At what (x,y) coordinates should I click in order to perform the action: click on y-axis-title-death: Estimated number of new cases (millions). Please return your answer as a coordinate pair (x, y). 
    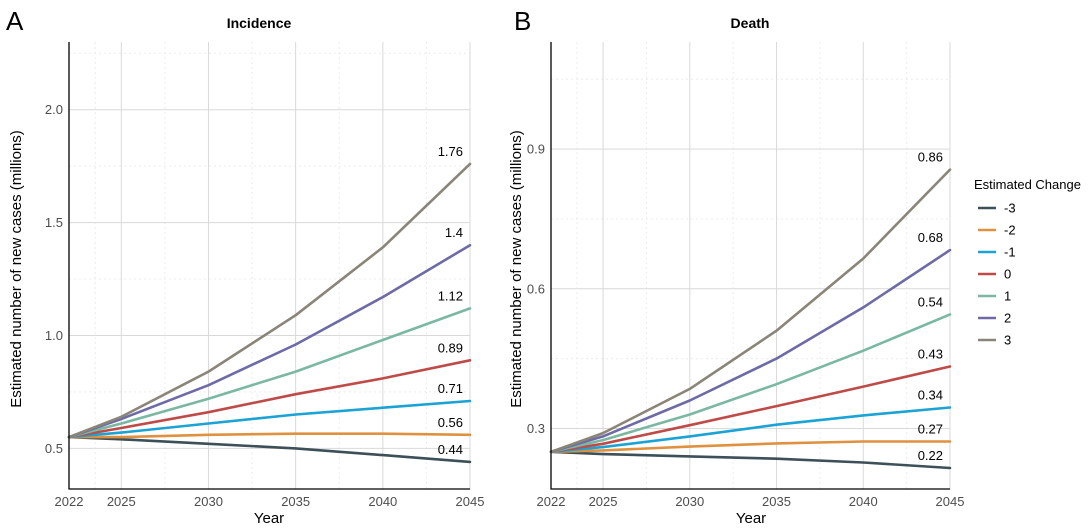
    Looking at the image, I should click on (516, 269).